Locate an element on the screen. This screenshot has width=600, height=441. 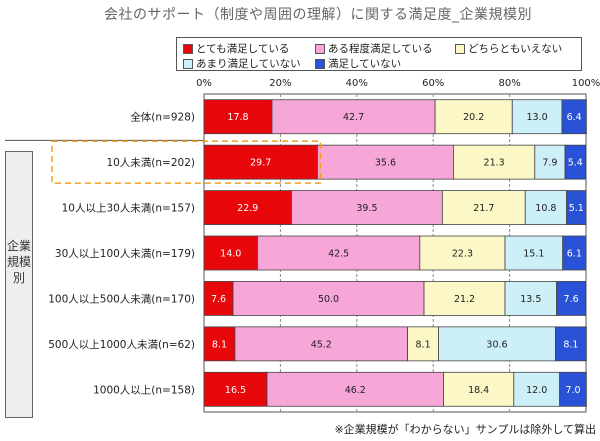
category-label: 100人以上500人未満(n=170) is located at coordinates (121, 299).